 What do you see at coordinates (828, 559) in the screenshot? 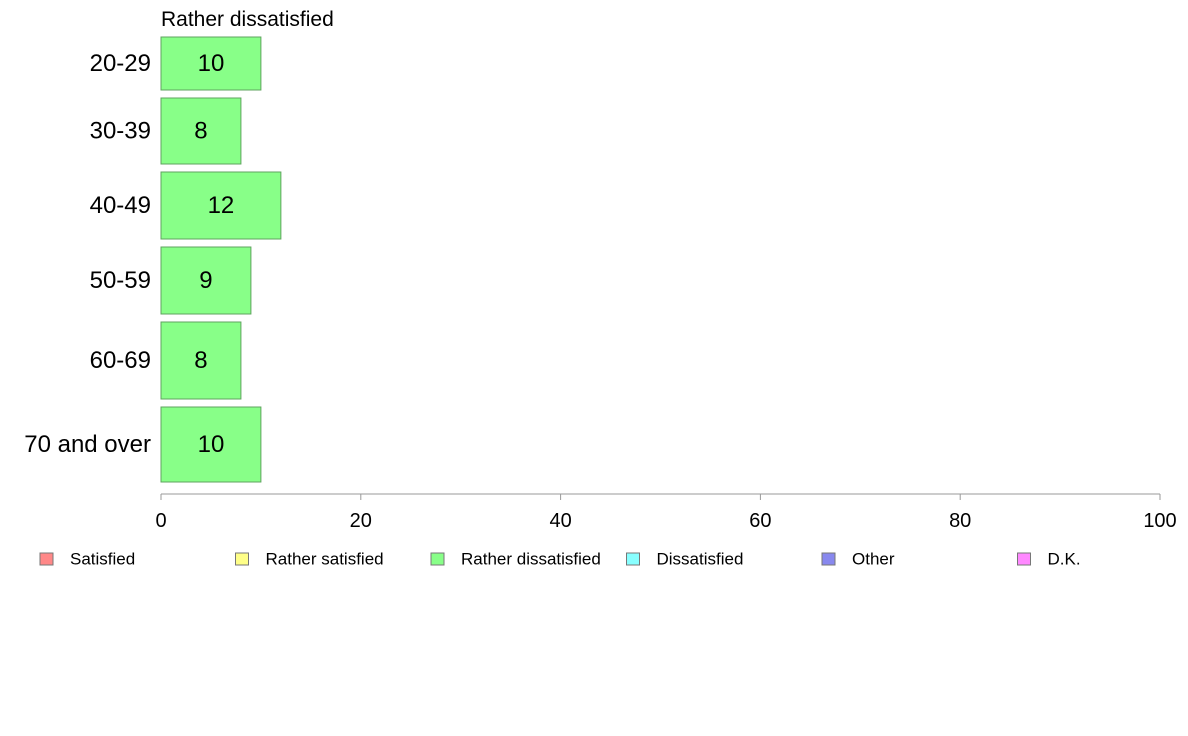
I see `legend-swatch-other` at bounding box center [828, 559].